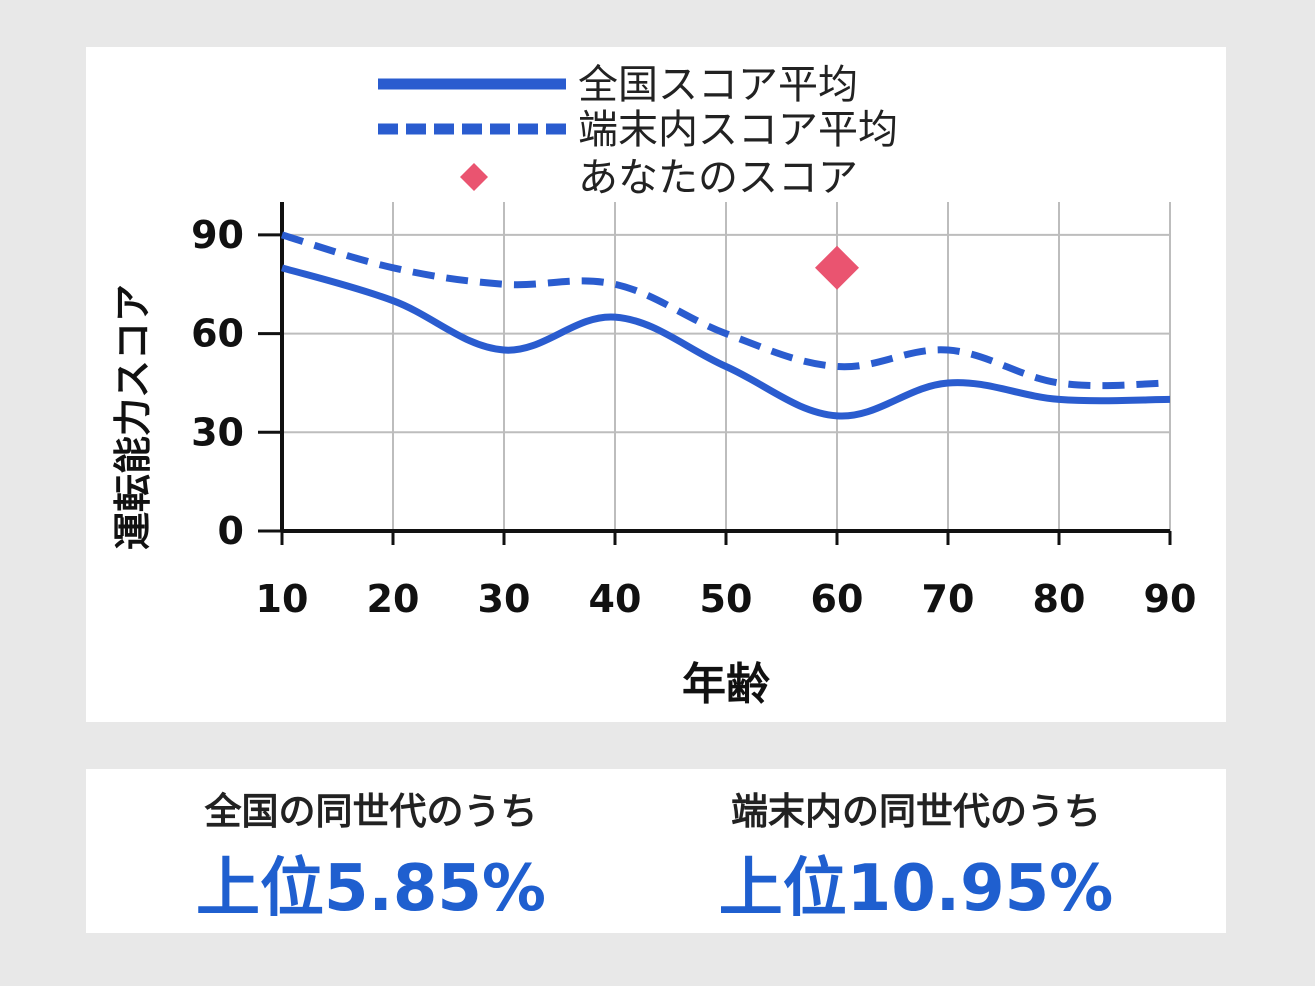 The height and width of the screenshot is (986, 1315). Describe the element at coordinates (718, 85) in the screenshot. I see `legend-label: 全国スコア平均` at that location.